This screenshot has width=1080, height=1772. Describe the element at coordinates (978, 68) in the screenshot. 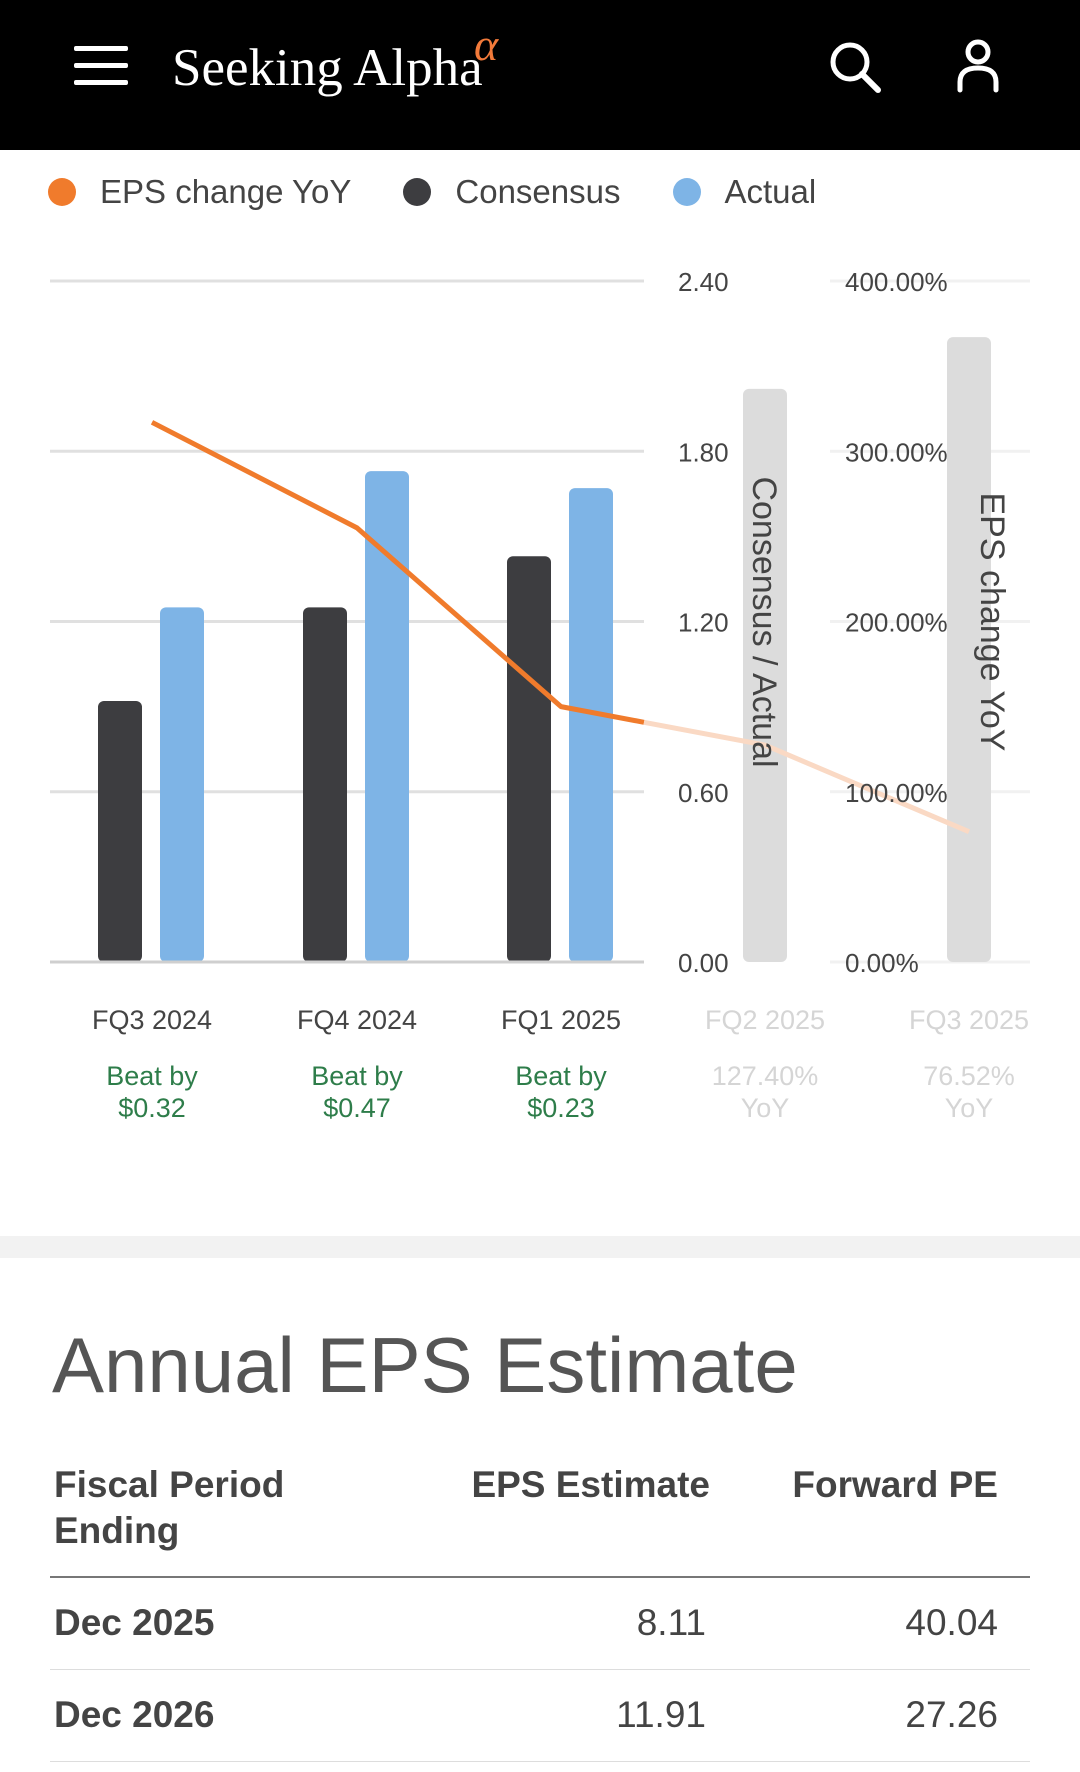

I see `user-icon` at that location.